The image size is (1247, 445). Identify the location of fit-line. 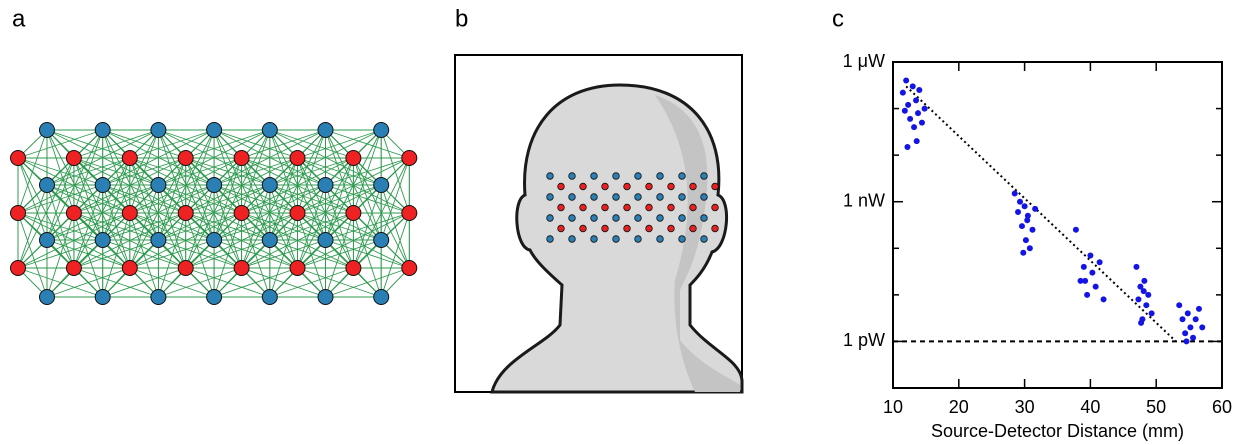
(1041, 214).